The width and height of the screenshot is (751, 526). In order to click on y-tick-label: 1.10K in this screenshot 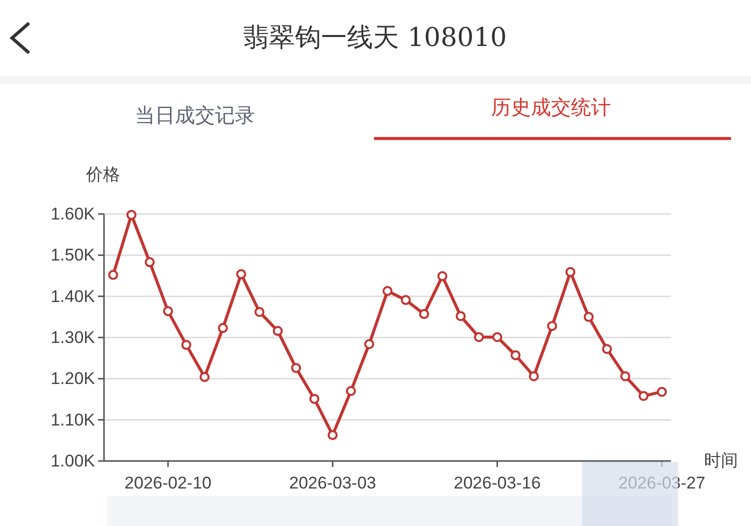, I will do `click(73, 420)`.